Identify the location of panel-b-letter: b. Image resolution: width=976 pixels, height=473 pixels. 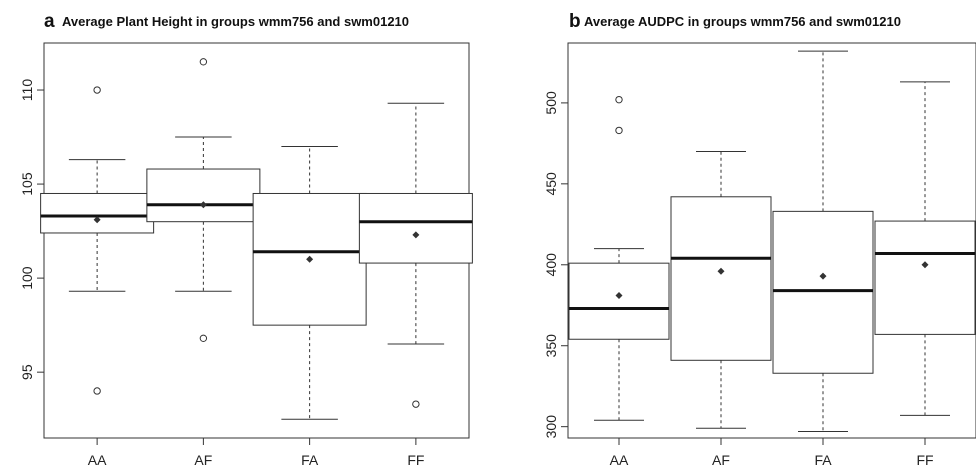
(575, 21).